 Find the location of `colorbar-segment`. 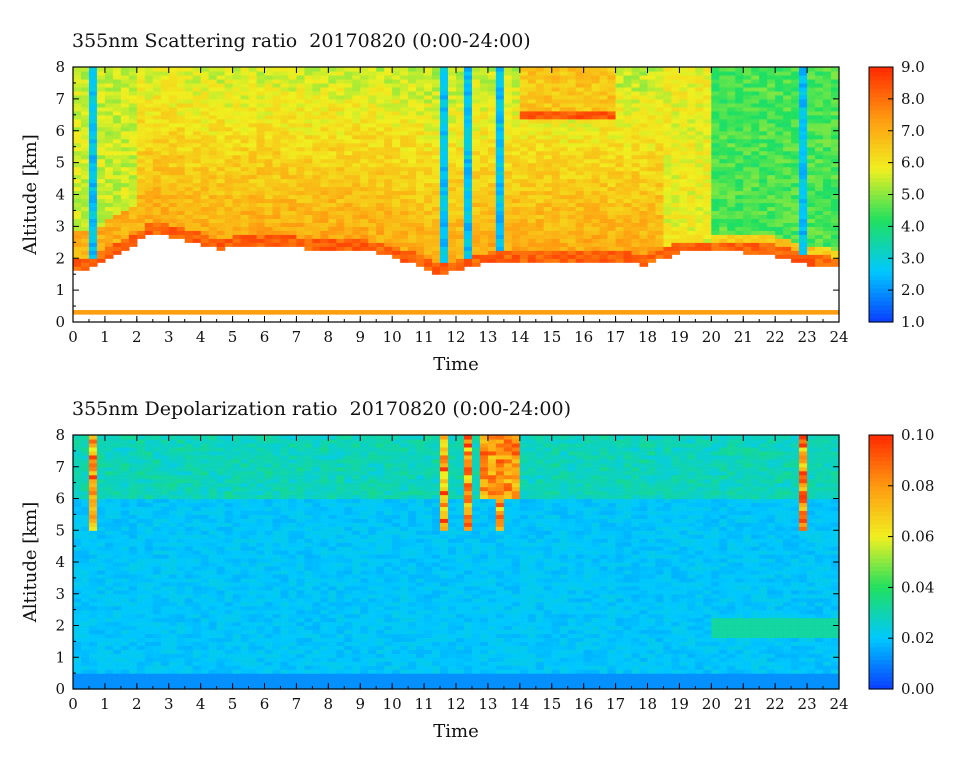

colorbar-segment is located at coordinates (881, 256).